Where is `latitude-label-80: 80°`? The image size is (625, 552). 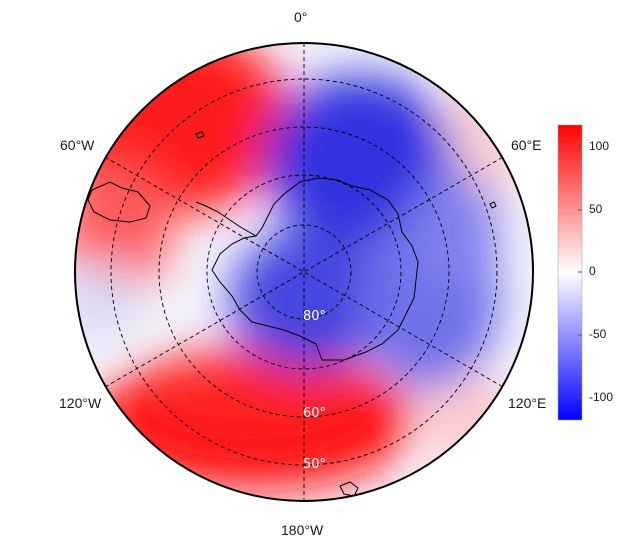
latitude-label-80: 80° is located at coordinates (314, 316).